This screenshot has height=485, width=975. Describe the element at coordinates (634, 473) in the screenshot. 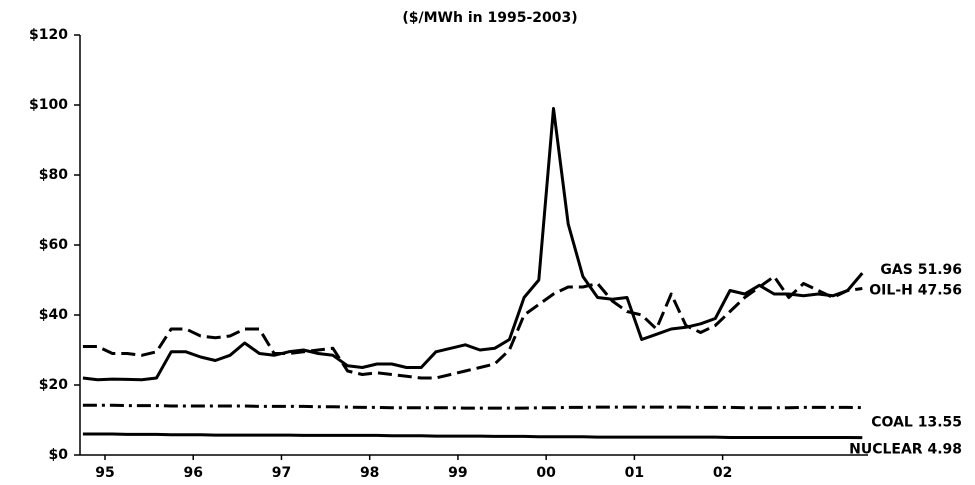

I see `x-tick-label: 01` at that location.